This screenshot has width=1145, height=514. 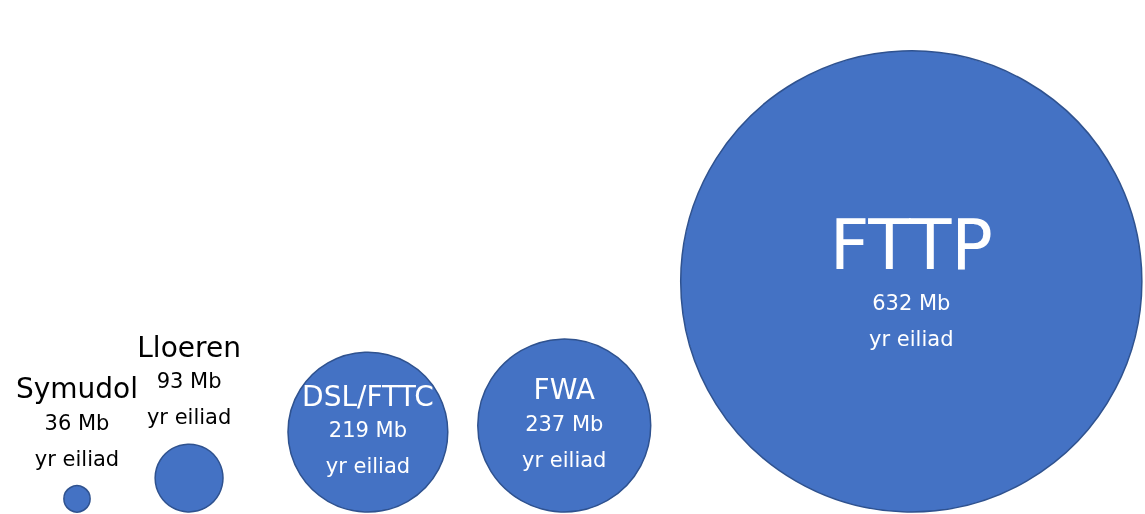 I want to click on data-label: 237 Mb yr eiliad, so click(x=564, y=441).